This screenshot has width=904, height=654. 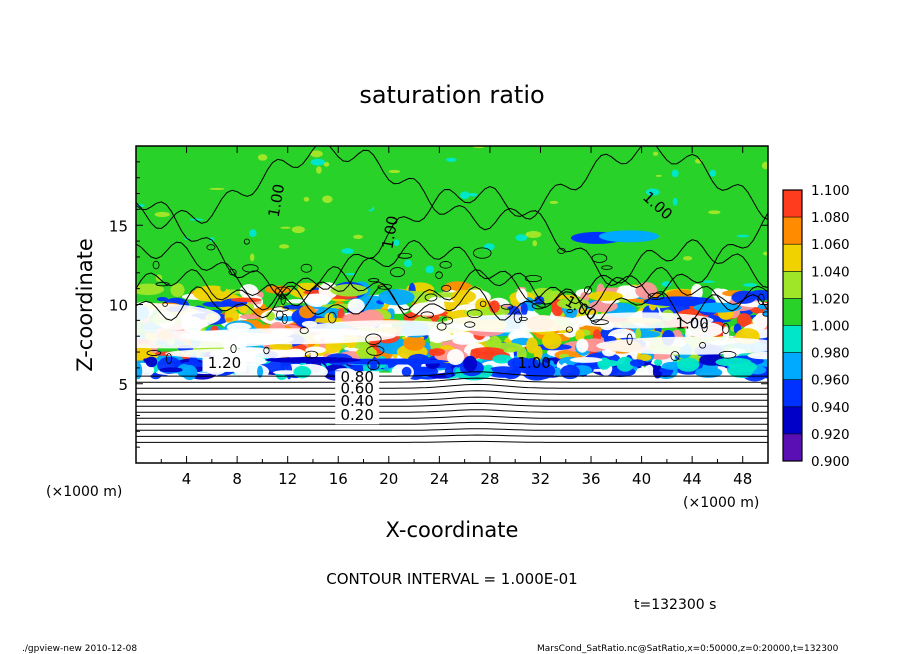 I want to click on chart-title: saturation ratio, so click(x=451, y=95).